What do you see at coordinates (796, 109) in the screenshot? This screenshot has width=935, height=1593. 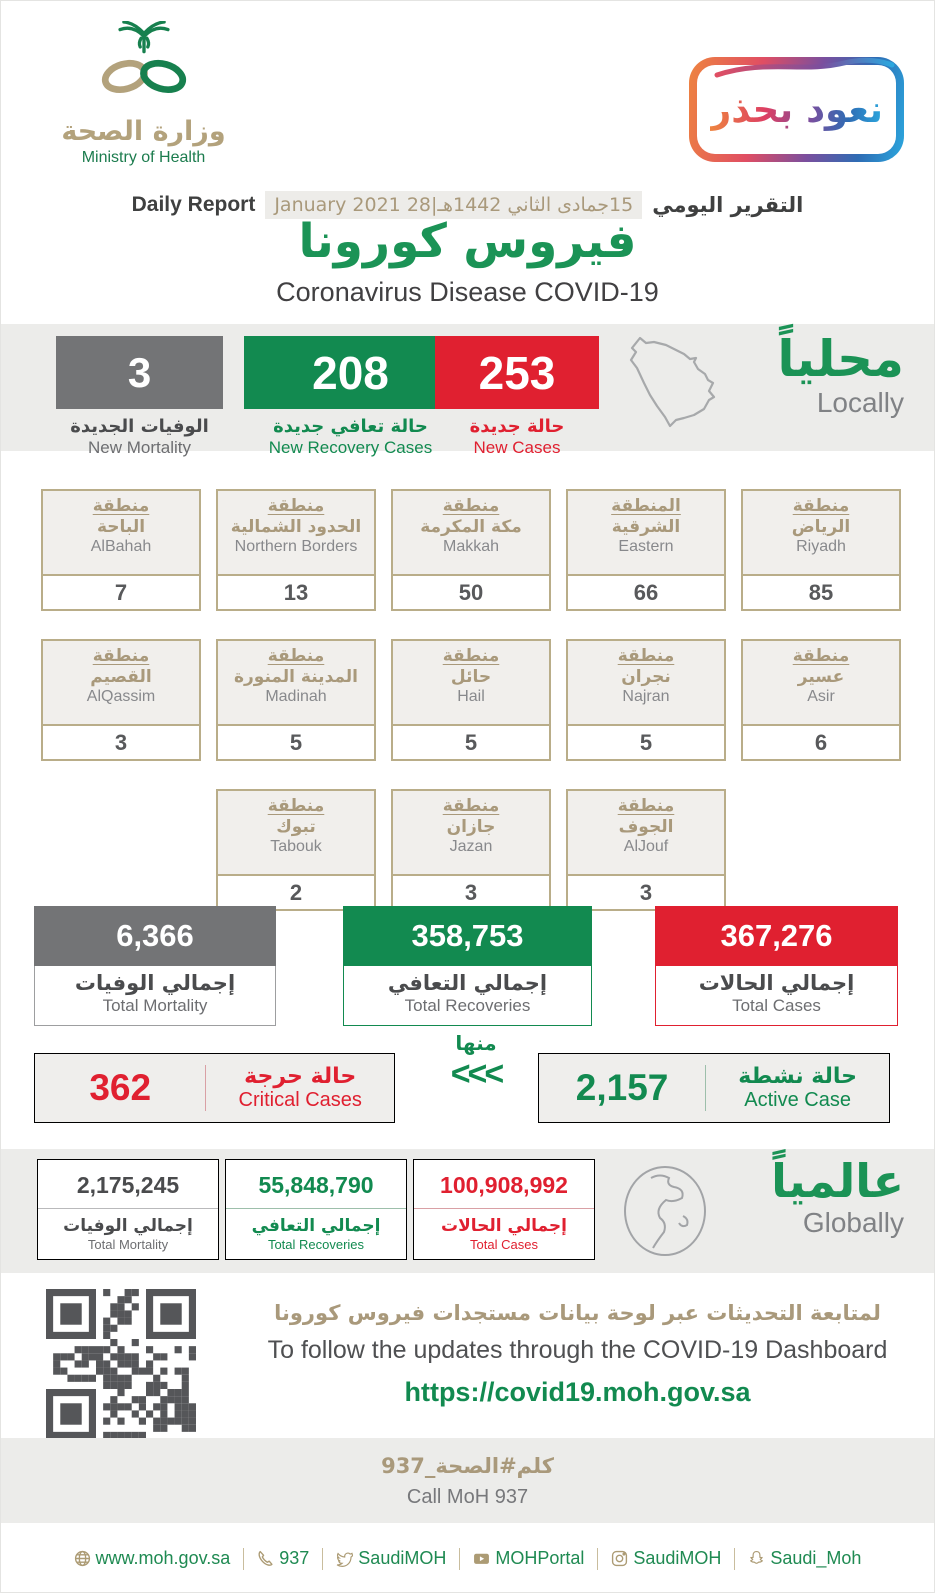 I see `campaign-badge: نعود بحذر` at bounding box center [796, 109].